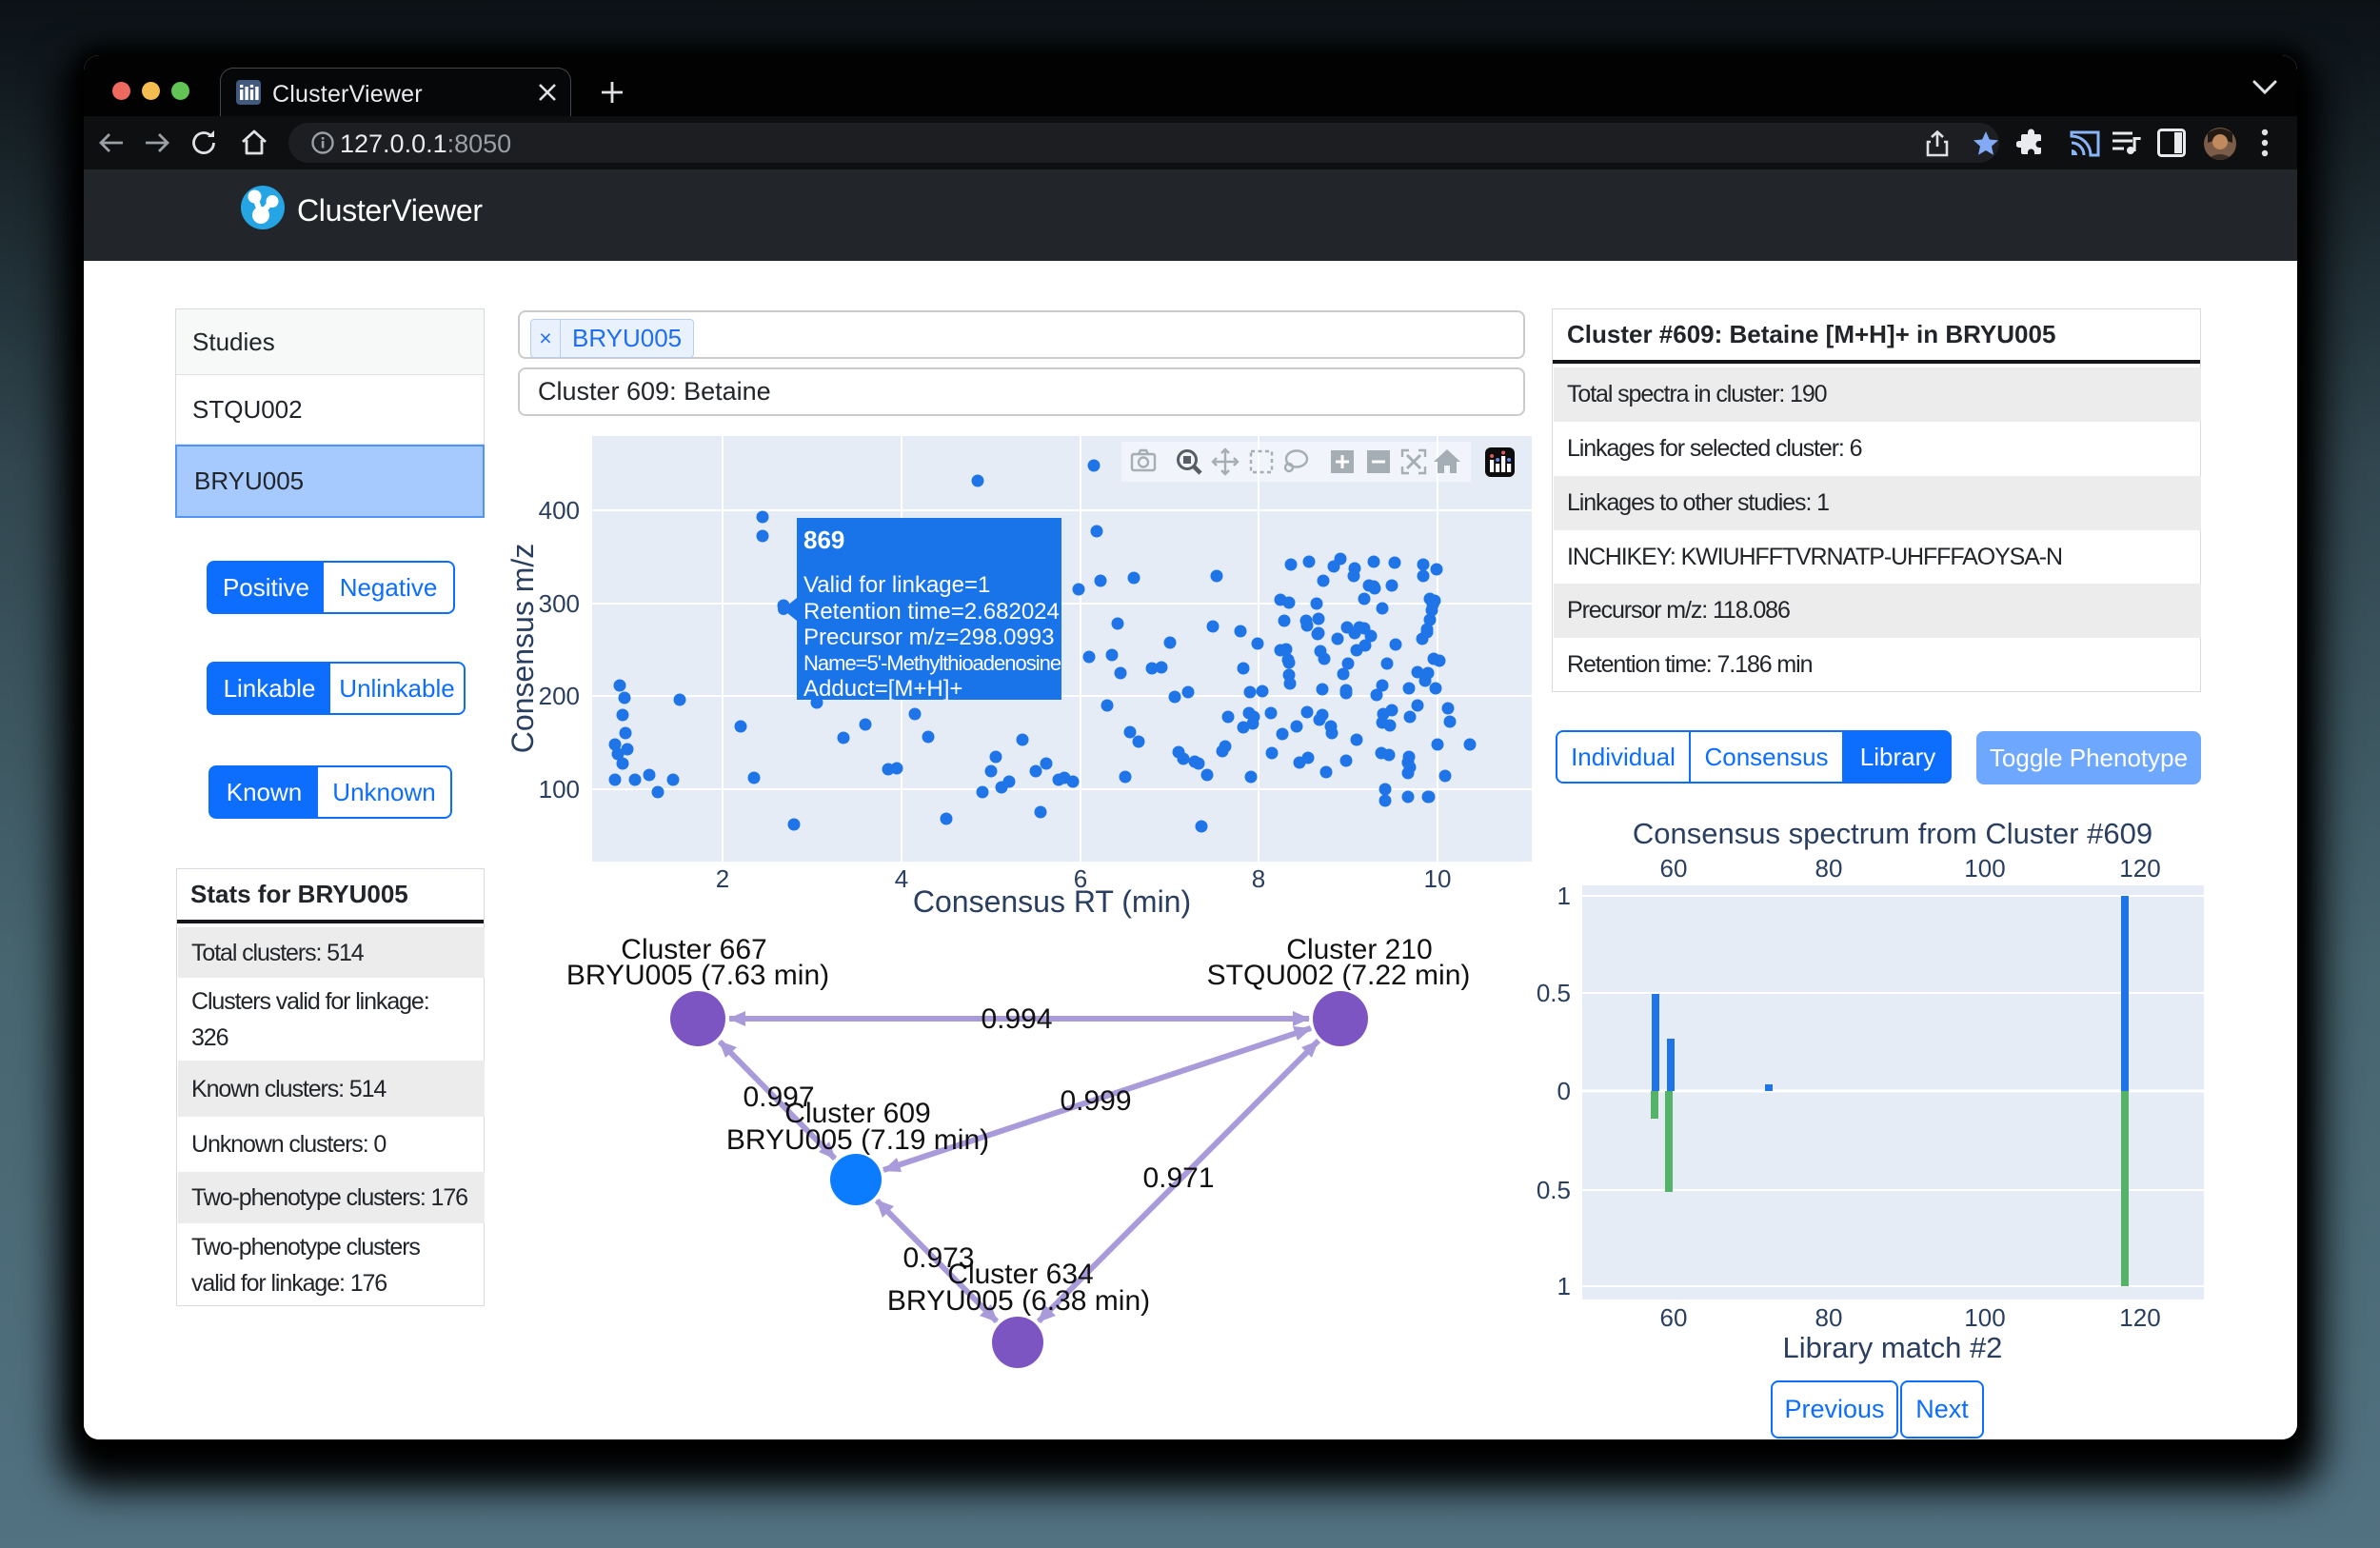  I want to click on svg-text: 0.997, so click(778, 1097).